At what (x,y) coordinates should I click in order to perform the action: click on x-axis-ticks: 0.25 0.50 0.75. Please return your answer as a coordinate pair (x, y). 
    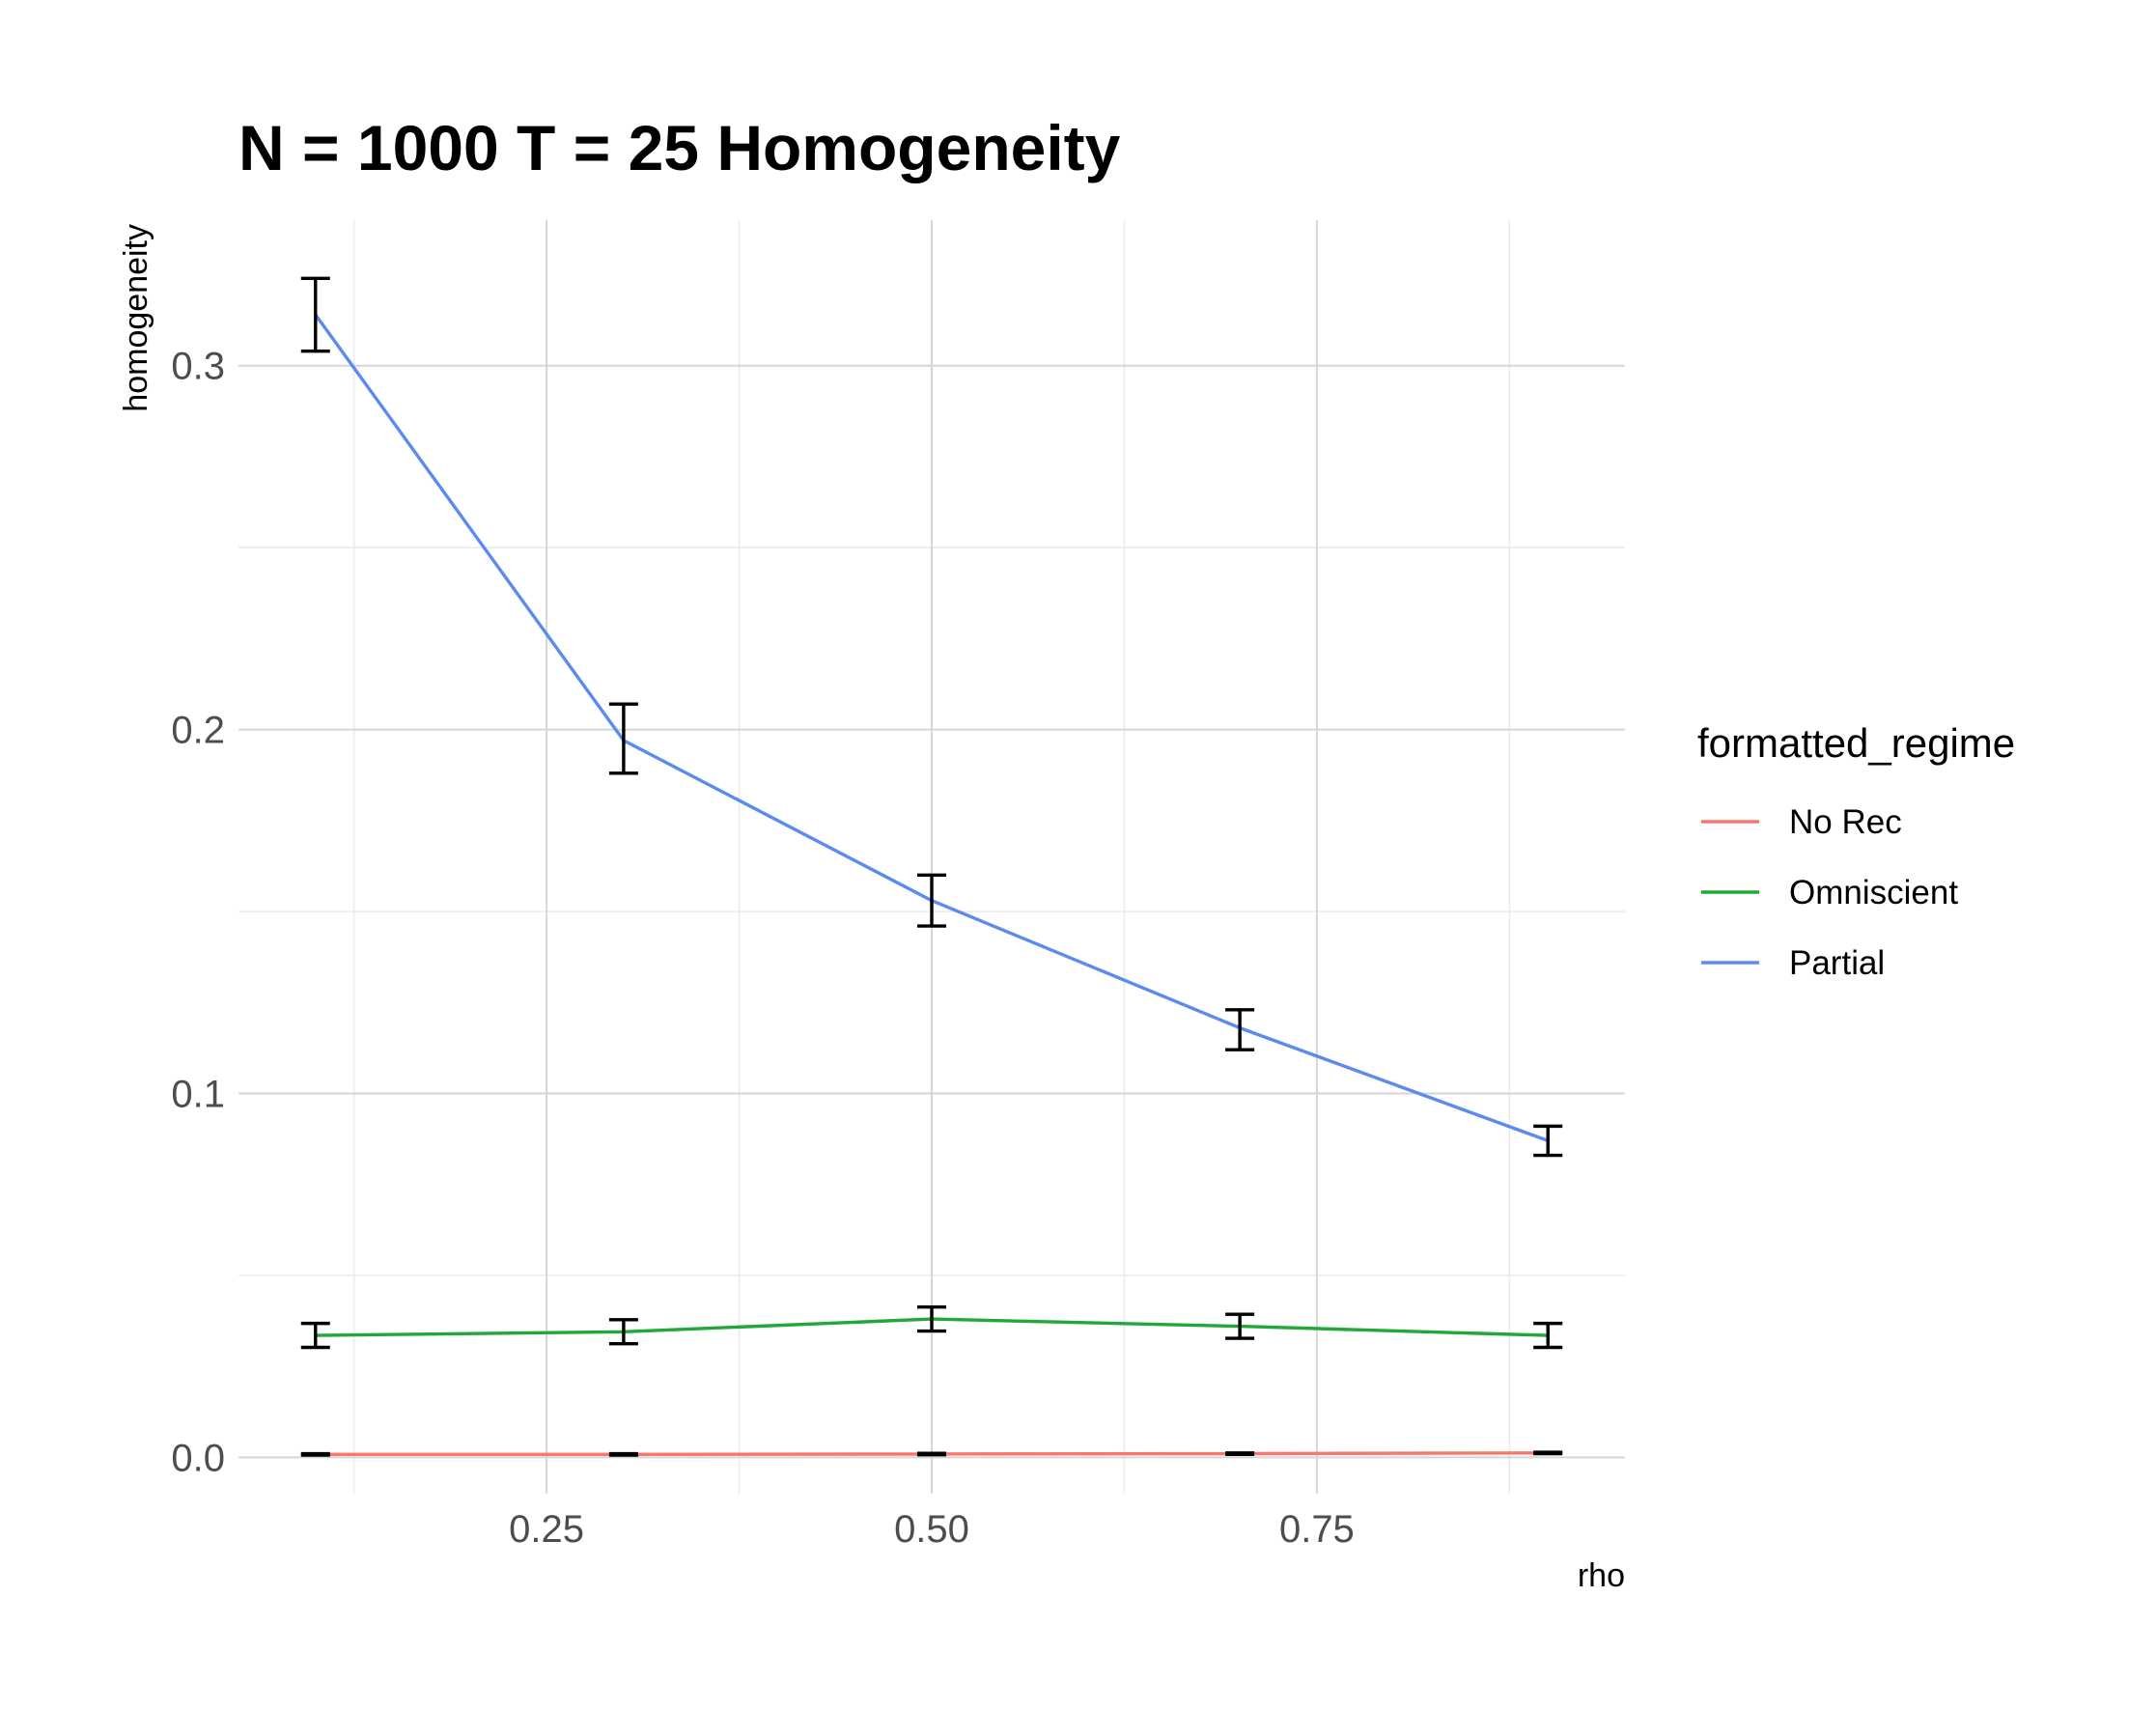
    Looking at the image, I should click on (932, 1529).